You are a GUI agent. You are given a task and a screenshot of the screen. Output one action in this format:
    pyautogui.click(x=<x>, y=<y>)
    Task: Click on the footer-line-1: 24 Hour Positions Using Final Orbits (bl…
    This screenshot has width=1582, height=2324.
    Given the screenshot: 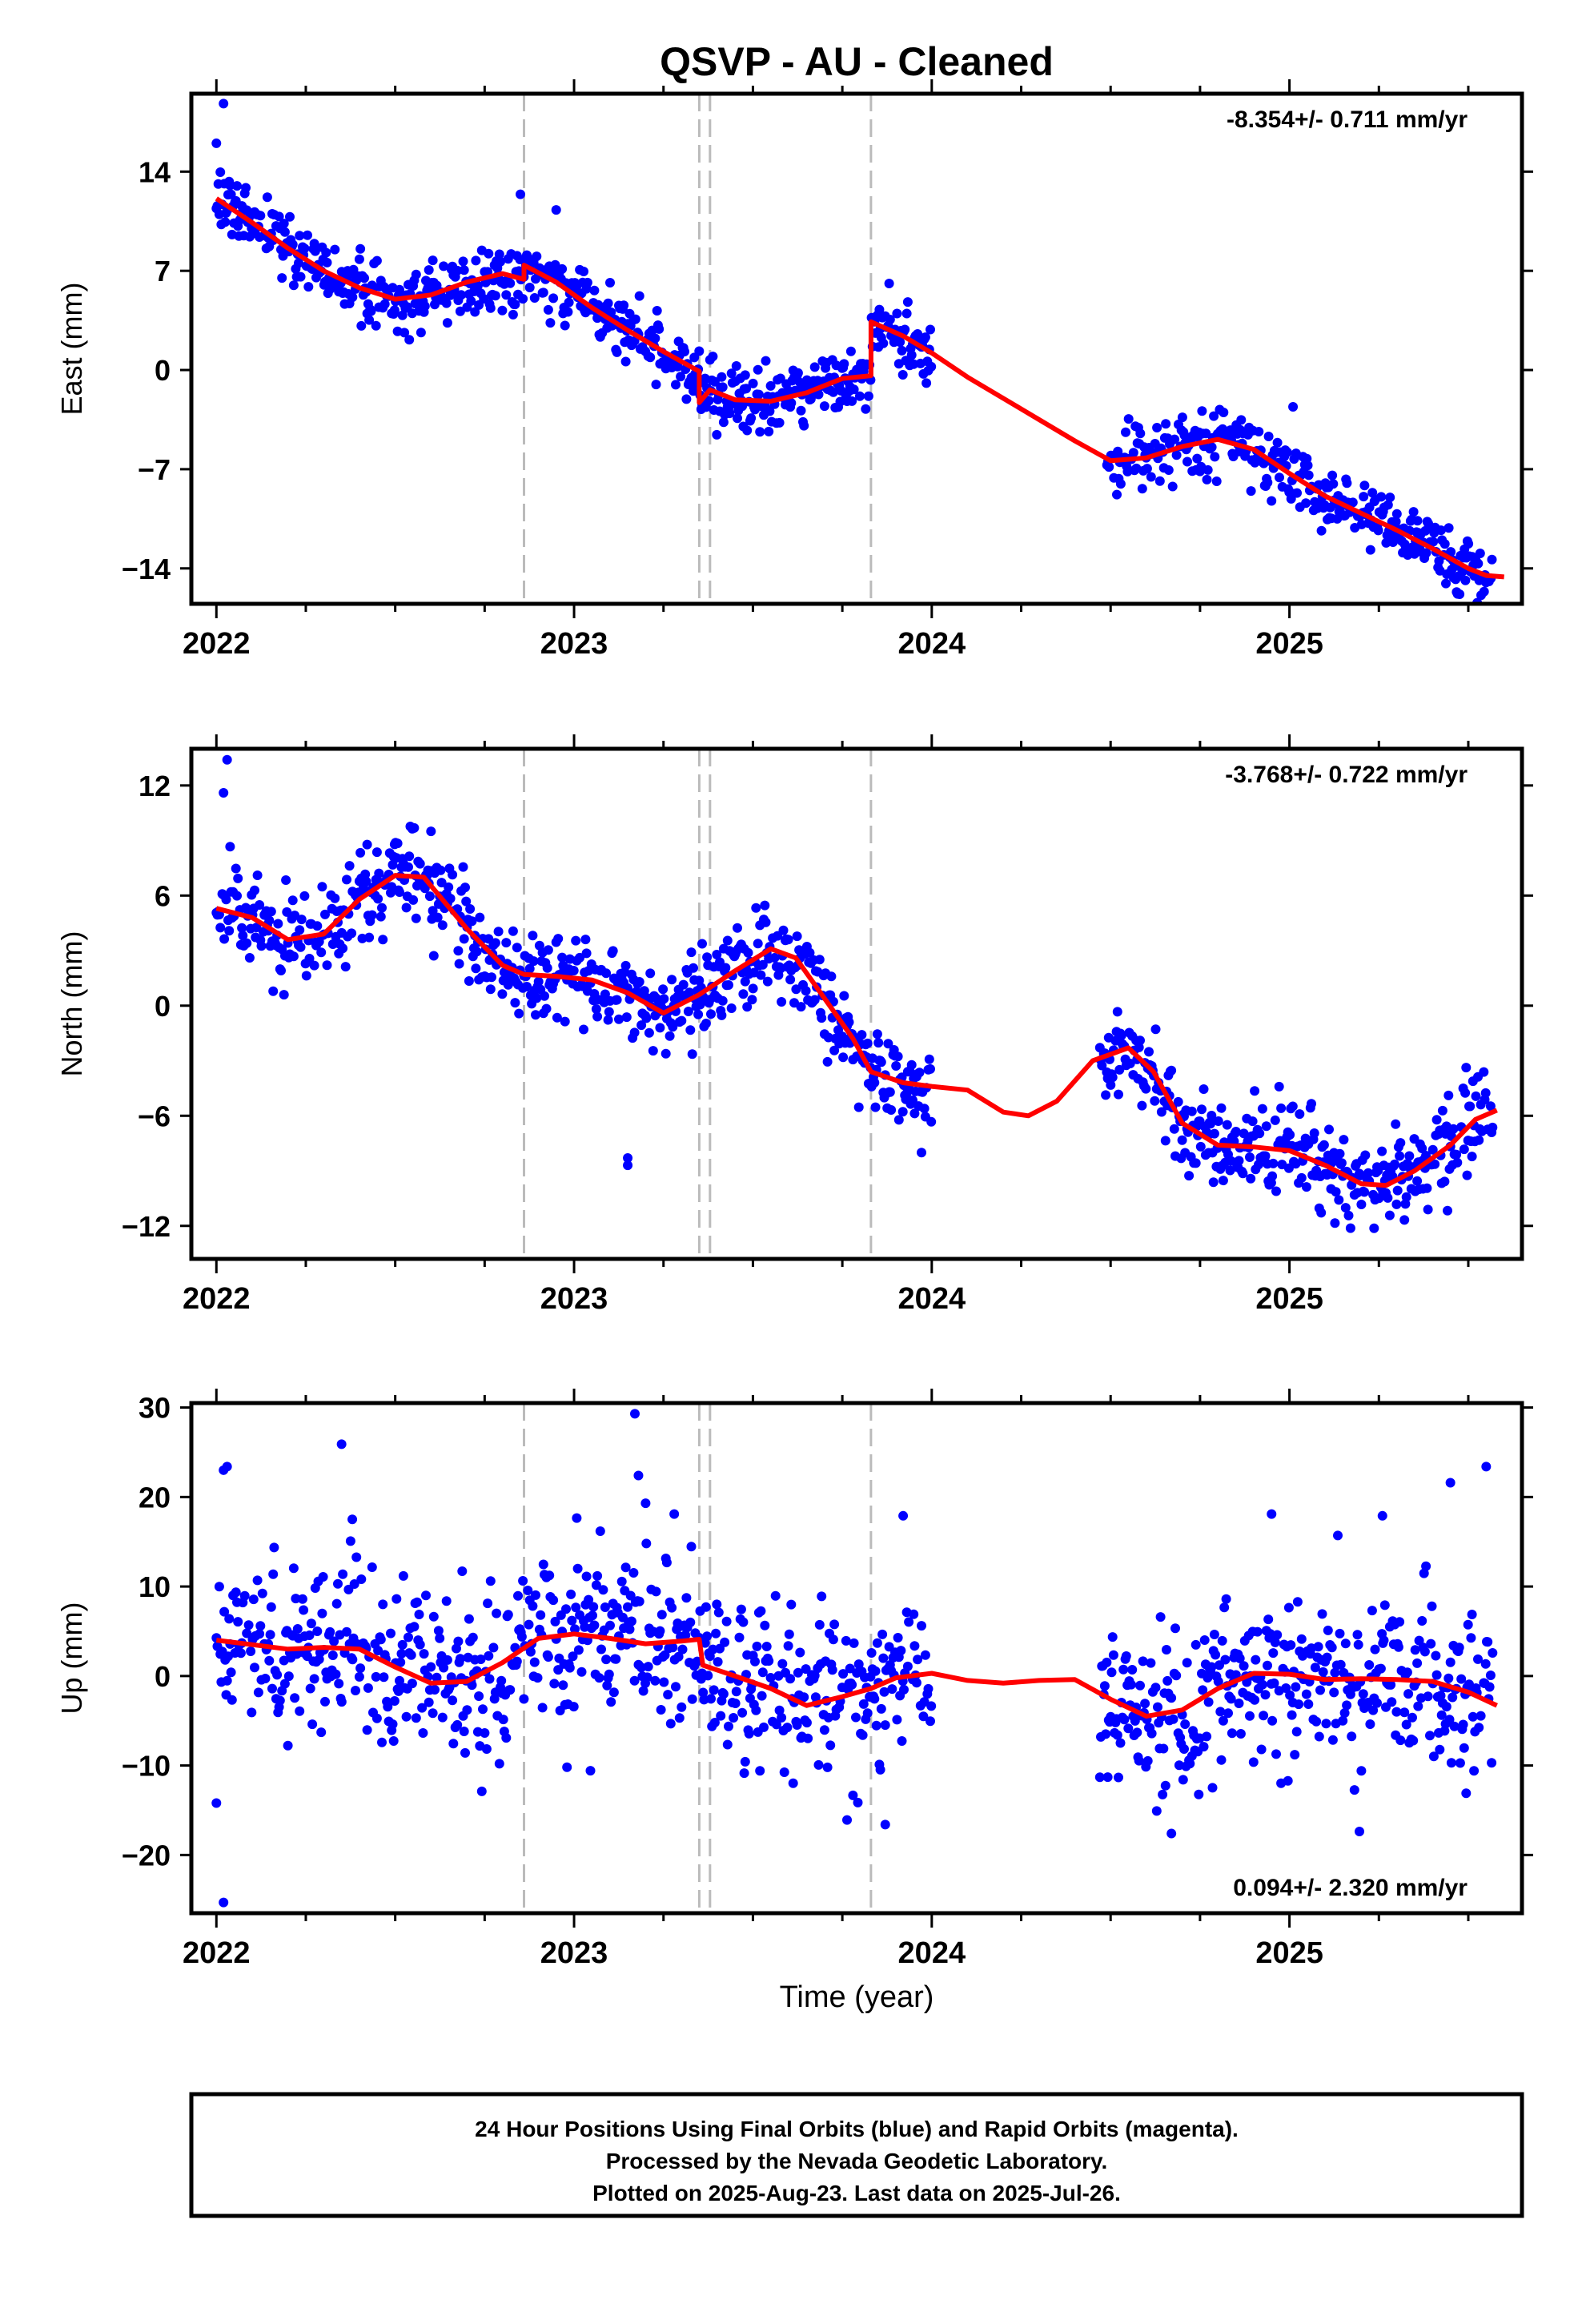 What is the action you would take?
    pyautogui.click(x=857, y=2129)
    